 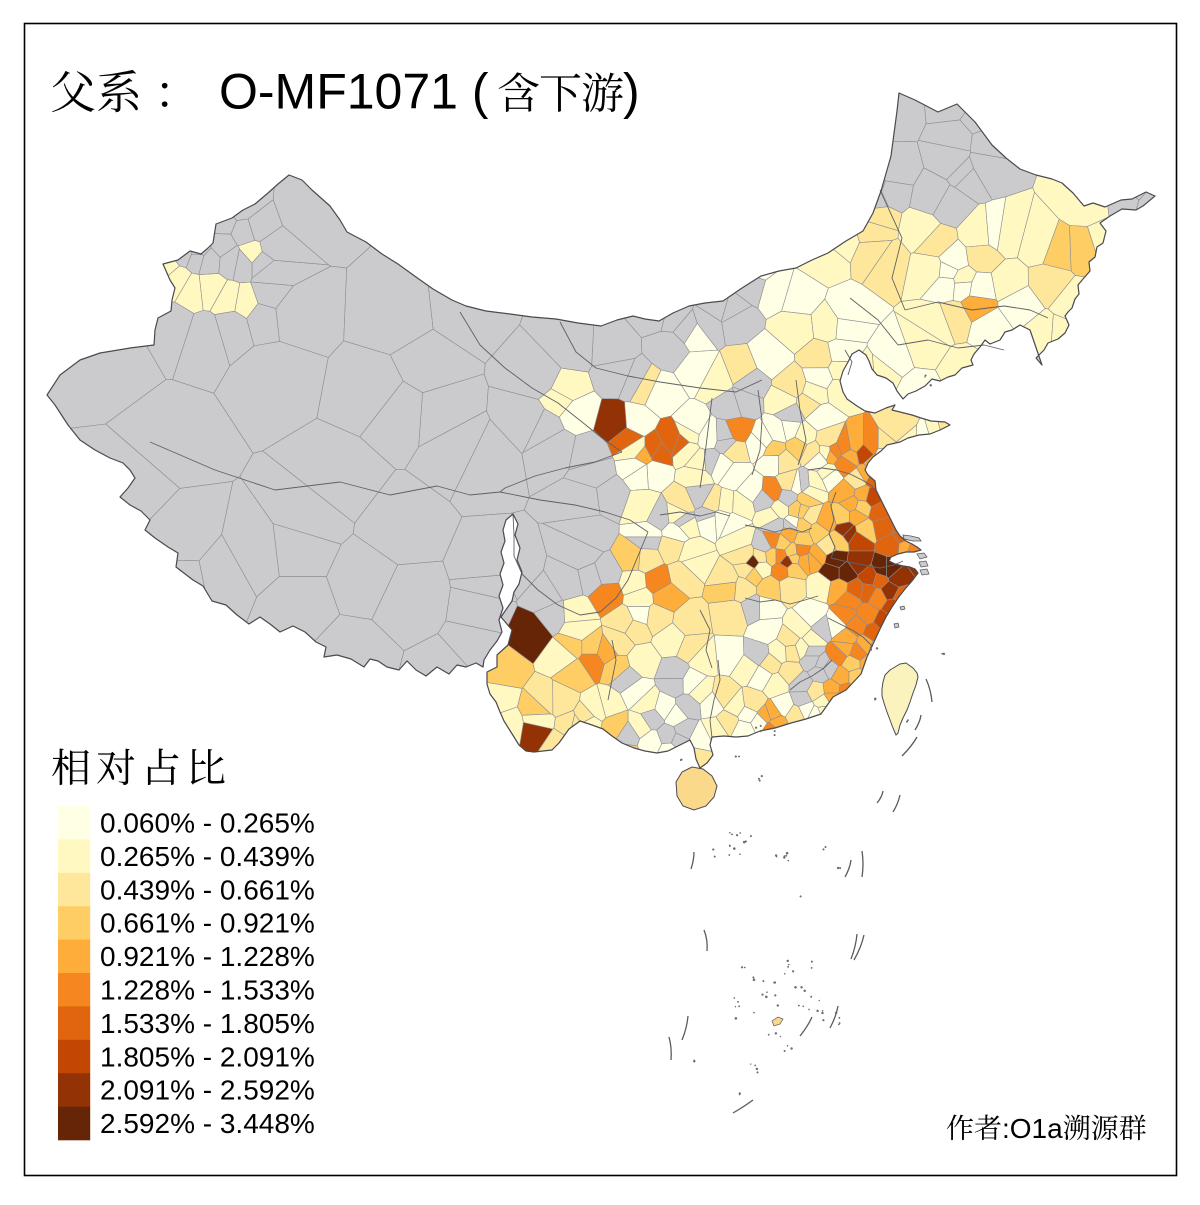 I want to click on svg-text: 1.228% - 1.533%, so click(x=207, y=990).